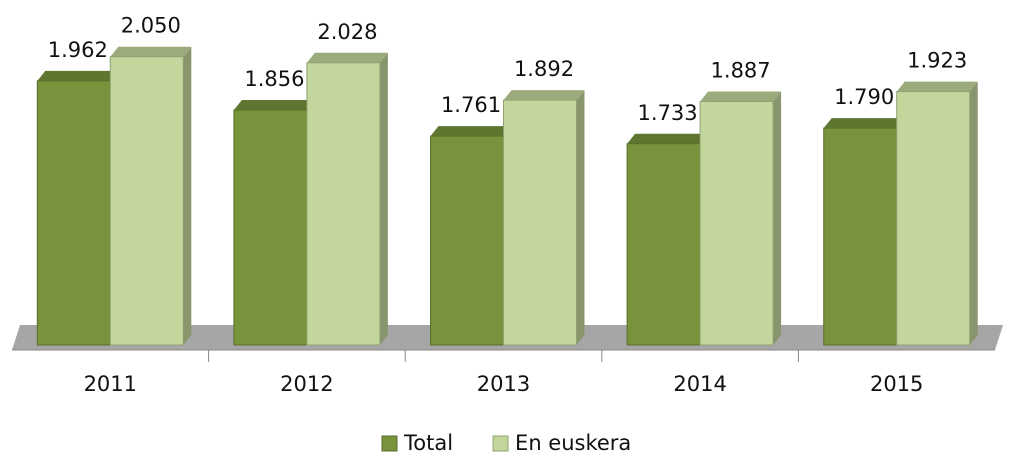  I want to click on data-label: 1.962, so click(78, 50).